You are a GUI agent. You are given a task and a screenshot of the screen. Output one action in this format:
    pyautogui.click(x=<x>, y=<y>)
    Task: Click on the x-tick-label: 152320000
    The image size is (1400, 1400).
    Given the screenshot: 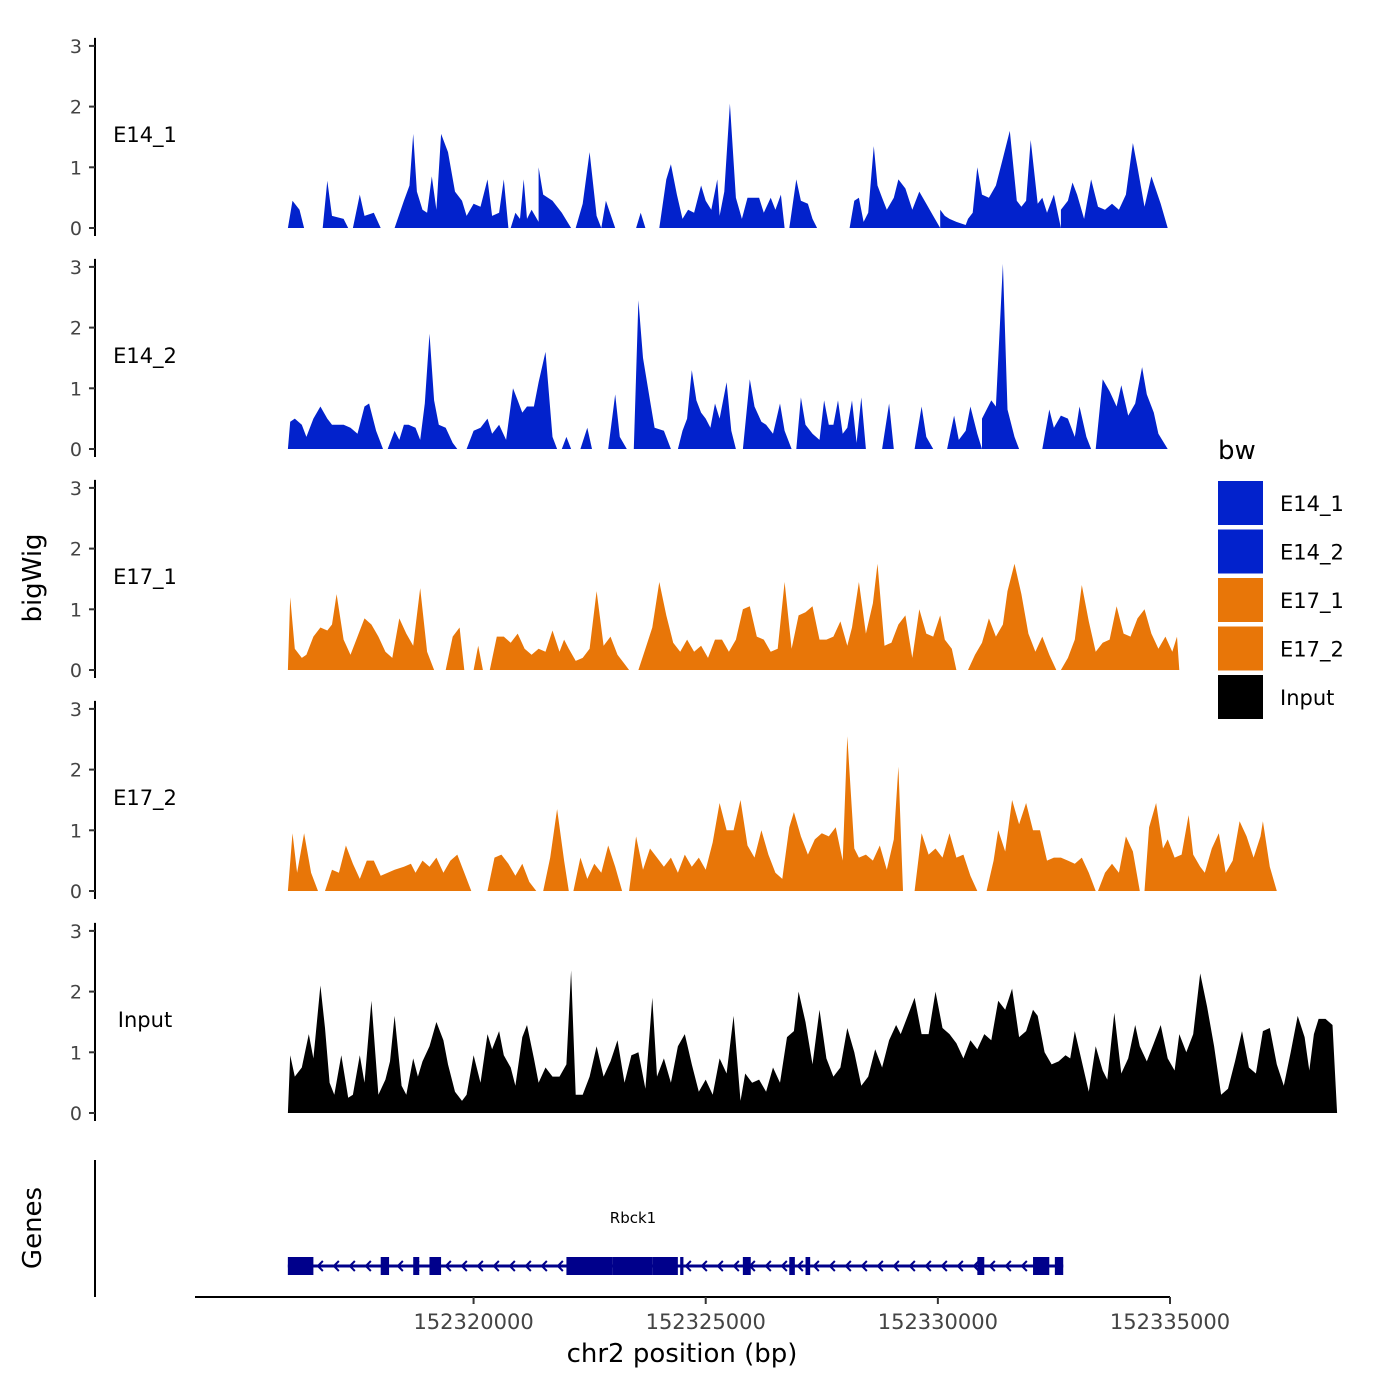 What is the action you would take?
    pyautogui.click(x=473, y=1322)
    